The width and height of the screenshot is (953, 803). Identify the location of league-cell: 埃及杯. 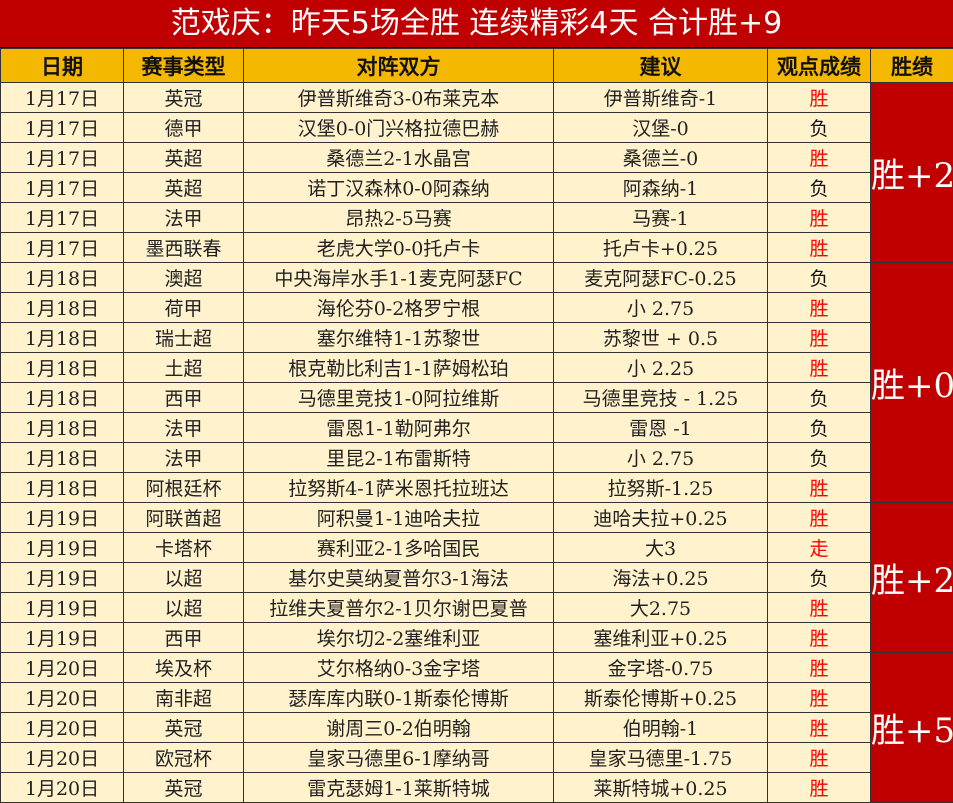
(184, 668).